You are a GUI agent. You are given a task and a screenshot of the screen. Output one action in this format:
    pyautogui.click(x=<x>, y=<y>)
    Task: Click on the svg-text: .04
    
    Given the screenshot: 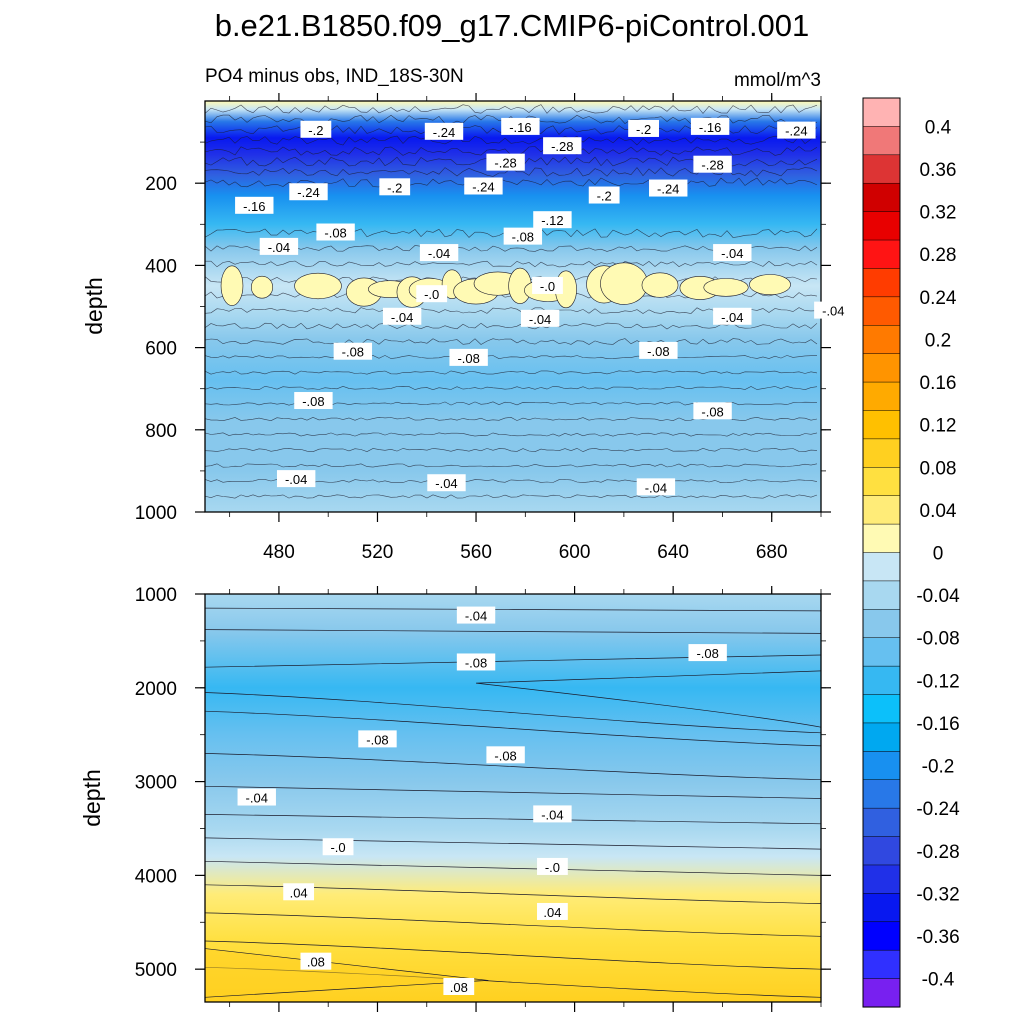 What is the action you would take?
    pyautogui.click(x=552, y=912)
    